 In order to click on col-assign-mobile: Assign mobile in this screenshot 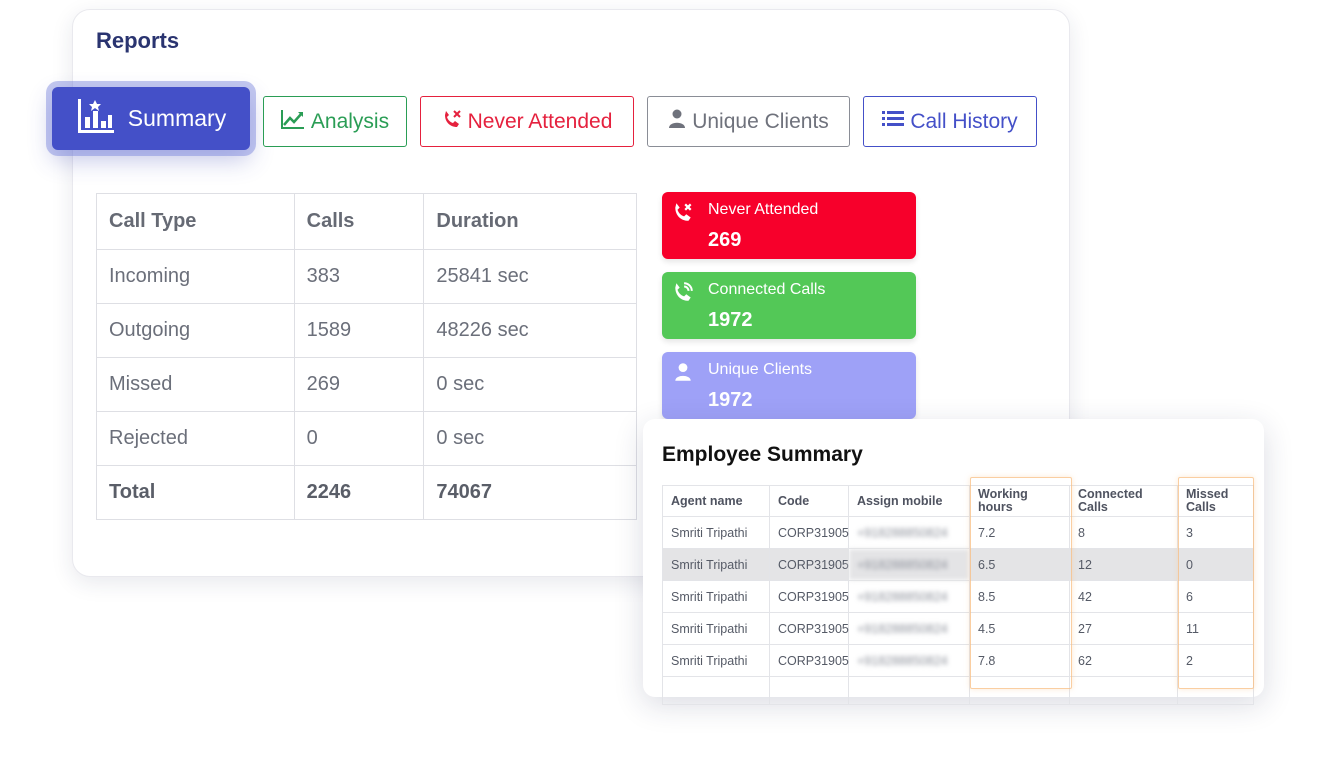, I will do `click(909, 501)`.